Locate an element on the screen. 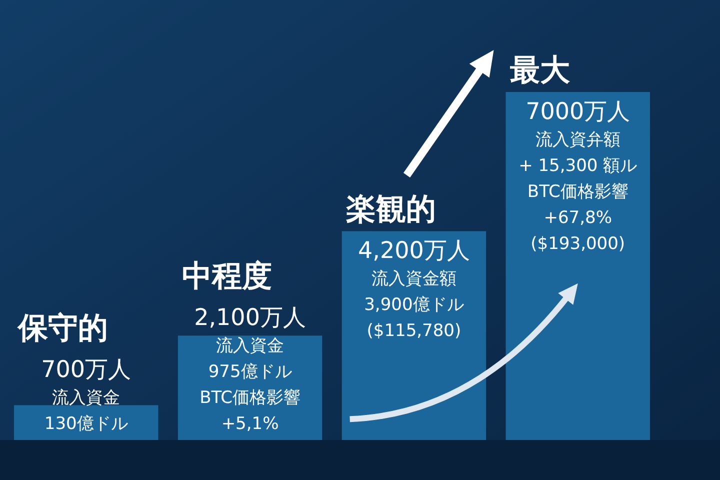  annotation: 130億ドル is located at coordinates (86, 424).